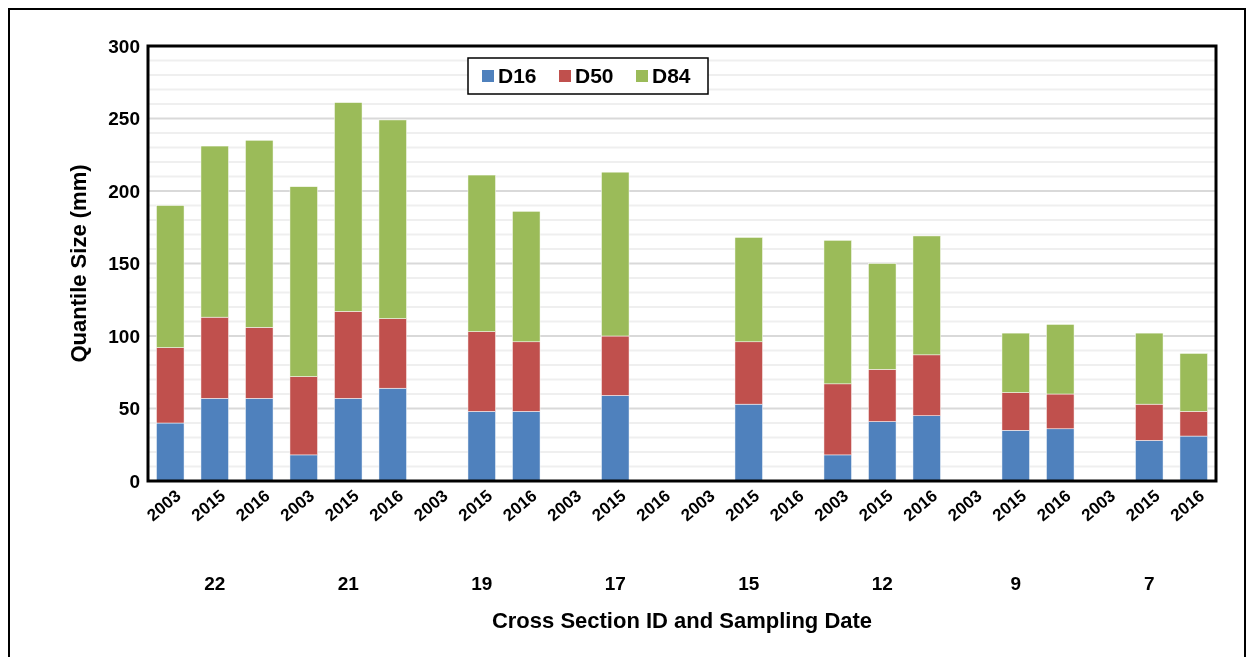 This screenshot has width=1254, height=665. Describe the element at coordinates (482, 583) in the screenshot. I see `text: 19` at that location.